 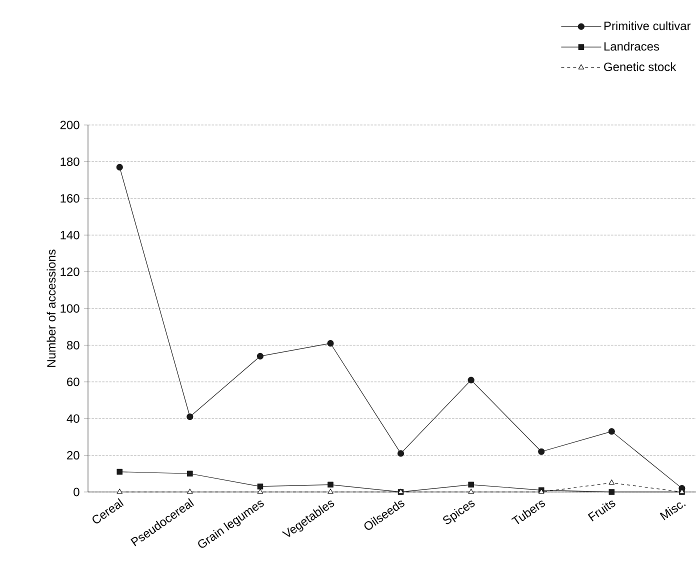 What do you see at coordinates (647, 25) in the screenshot?
I see `legend-label: Primitive cultivar` at bounding box center [647, 25].